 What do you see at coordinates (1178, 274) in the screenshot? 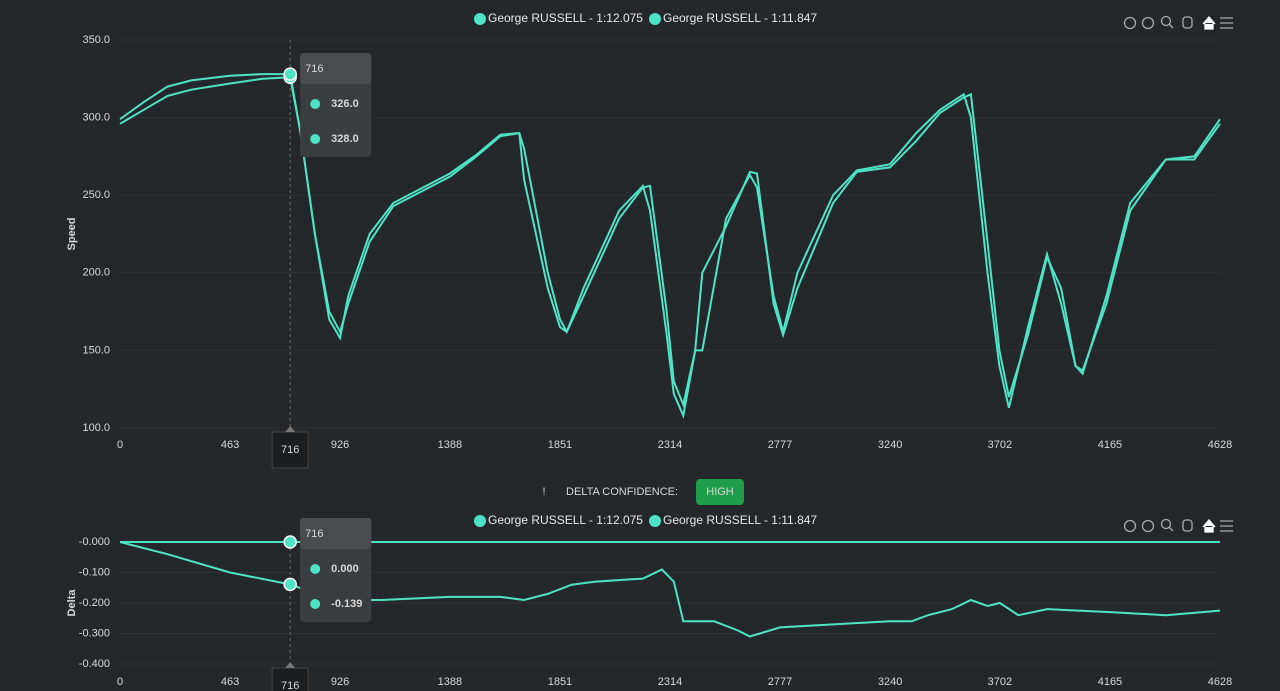
I see `toolbar` at bounding box center [1178, 274].